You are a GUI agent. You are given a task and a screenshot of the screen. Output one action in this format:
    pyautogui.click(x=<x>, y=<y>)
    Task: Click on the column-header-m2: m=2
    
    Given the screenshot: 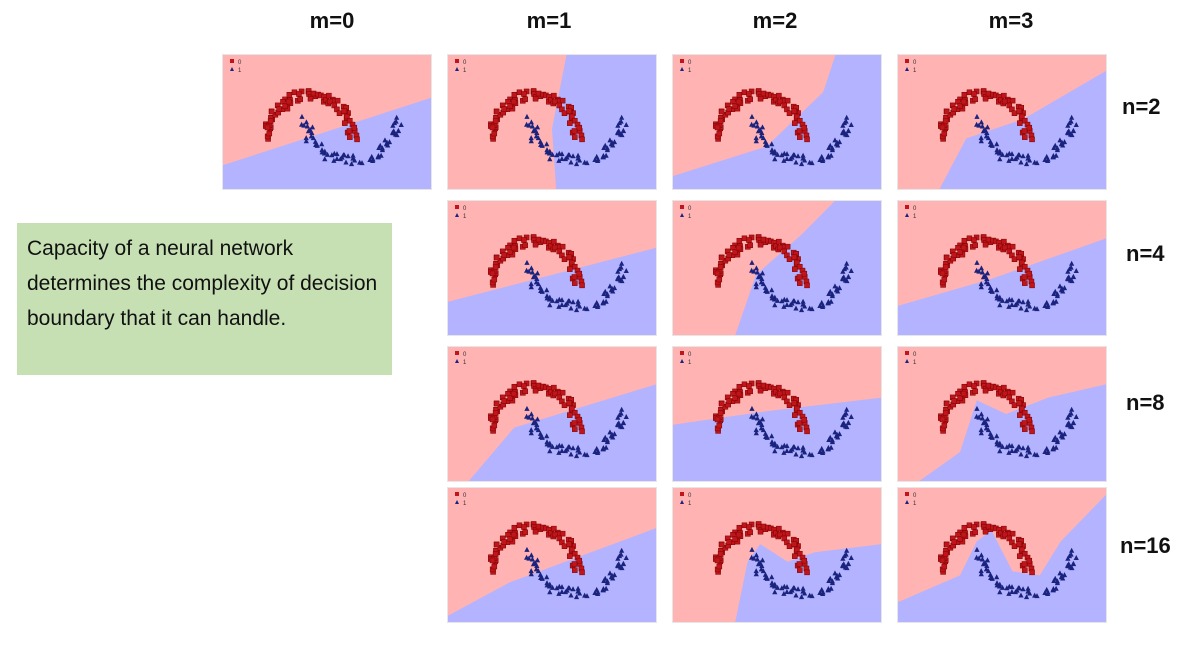 What is the action you would take?
    pyautogui.click(x=775, y=20)
    